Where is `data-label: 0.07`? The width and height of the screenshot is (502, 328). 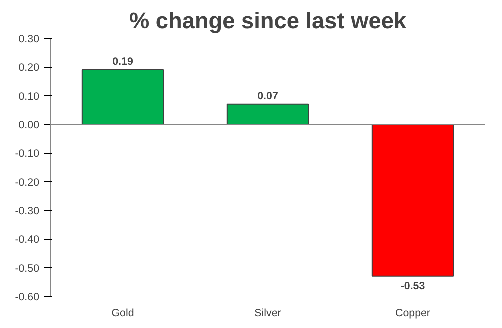
data-label: 0.07 is located at coordinates (268, 96).